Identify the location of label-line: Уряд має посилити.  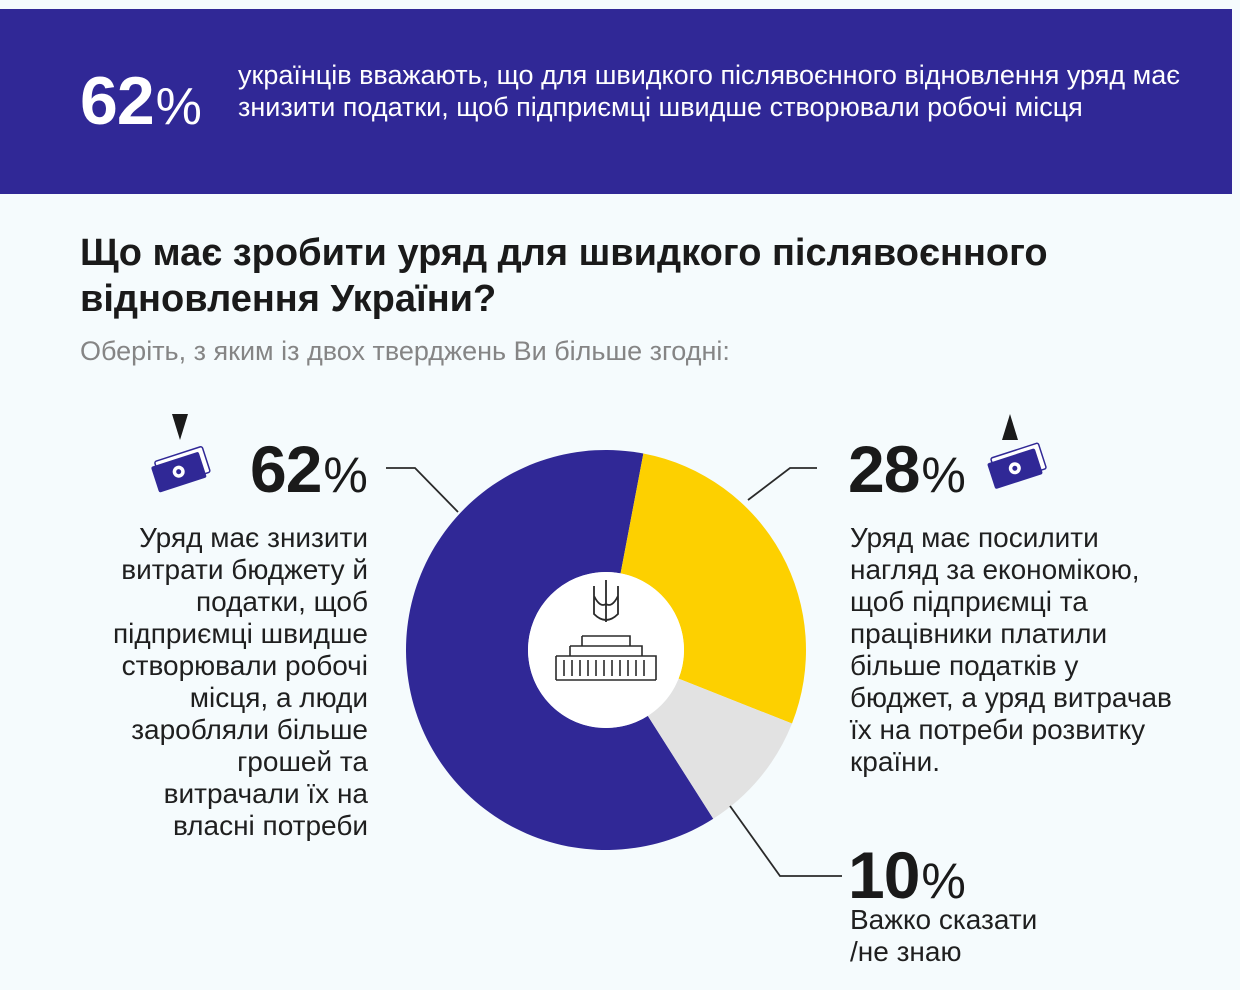
(974, 537).